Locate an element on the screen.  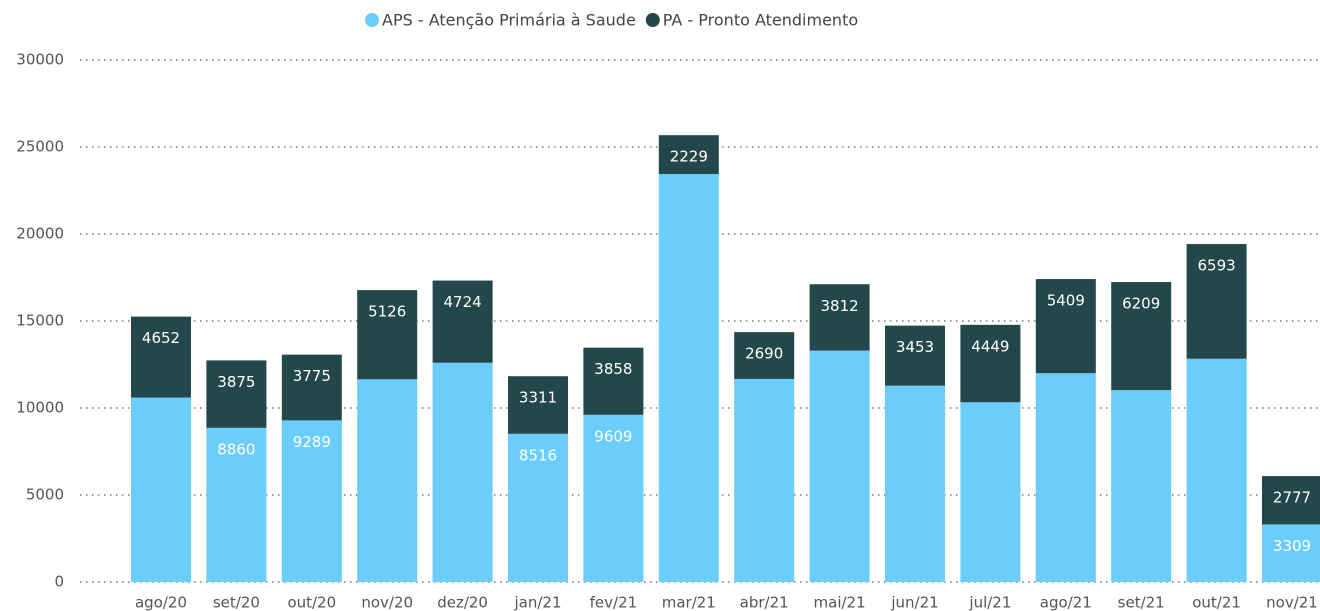
y-tick-label: 5000 is located at coordinates (45, 495).